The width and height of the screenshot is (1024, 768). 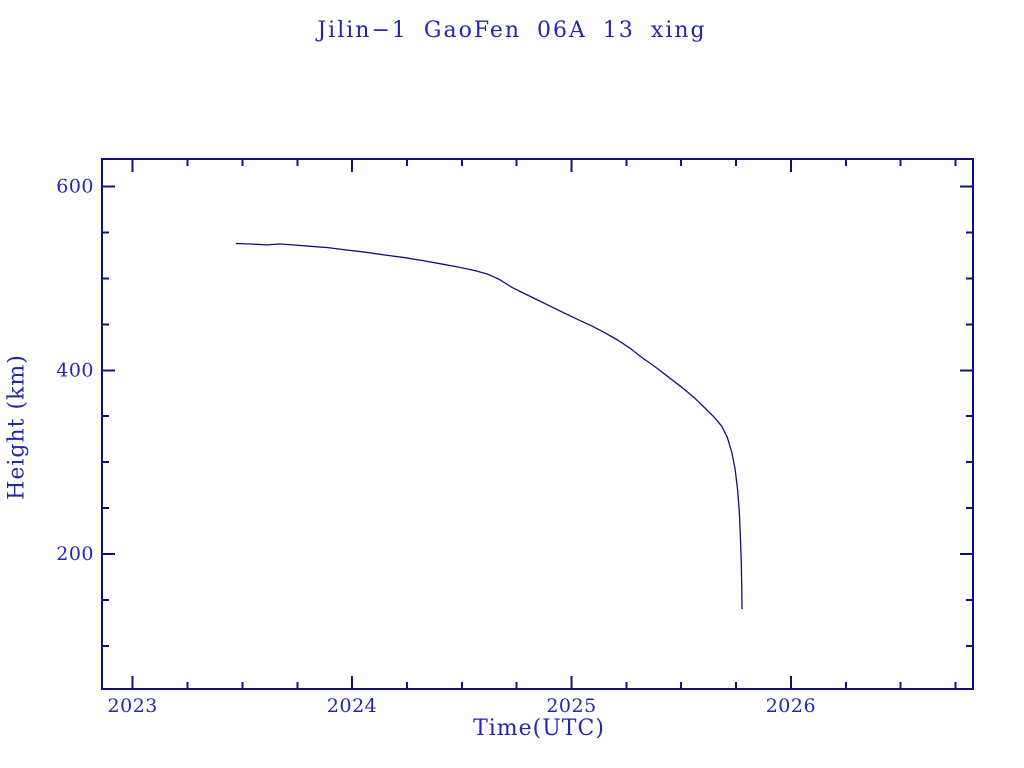 I want to click on y-tick-label: 600, so click(x=75, y=187).